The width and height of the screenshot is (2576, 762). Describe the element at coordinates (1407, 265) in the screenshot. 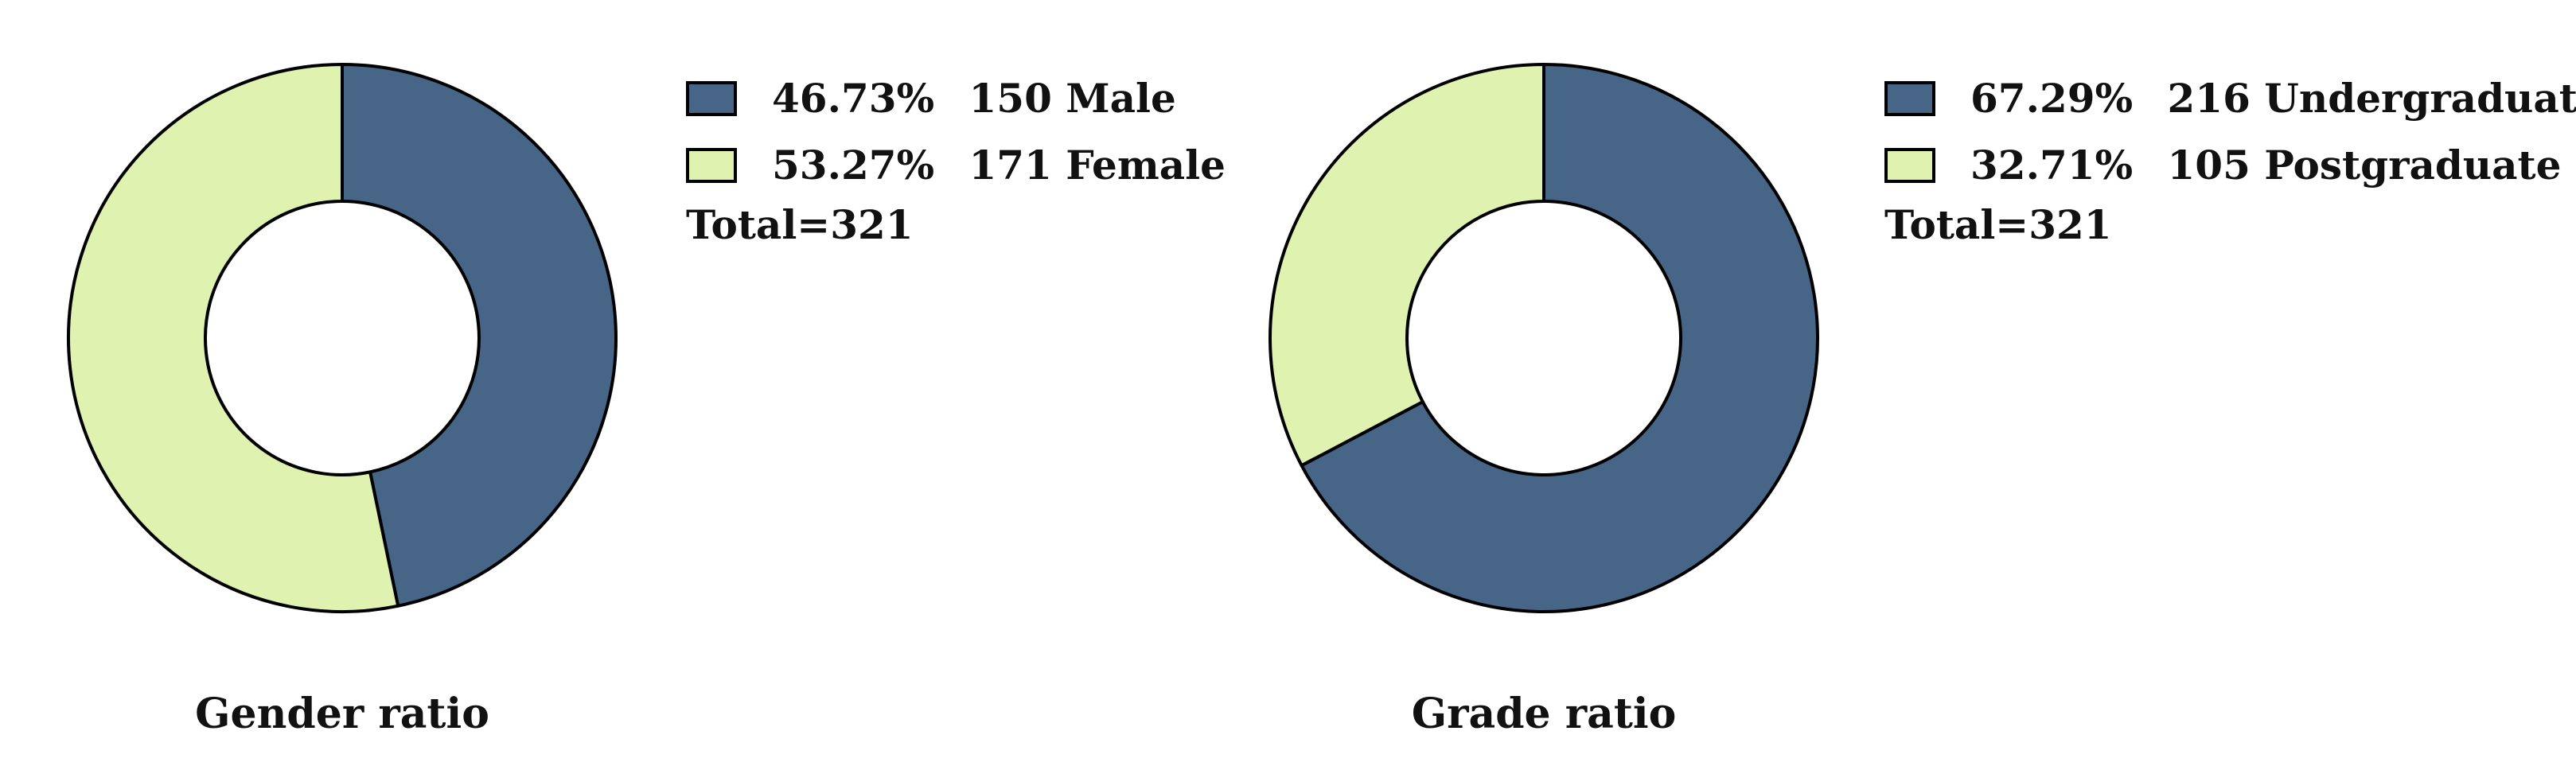

I see `donut-slice-postgraduate` at that location.